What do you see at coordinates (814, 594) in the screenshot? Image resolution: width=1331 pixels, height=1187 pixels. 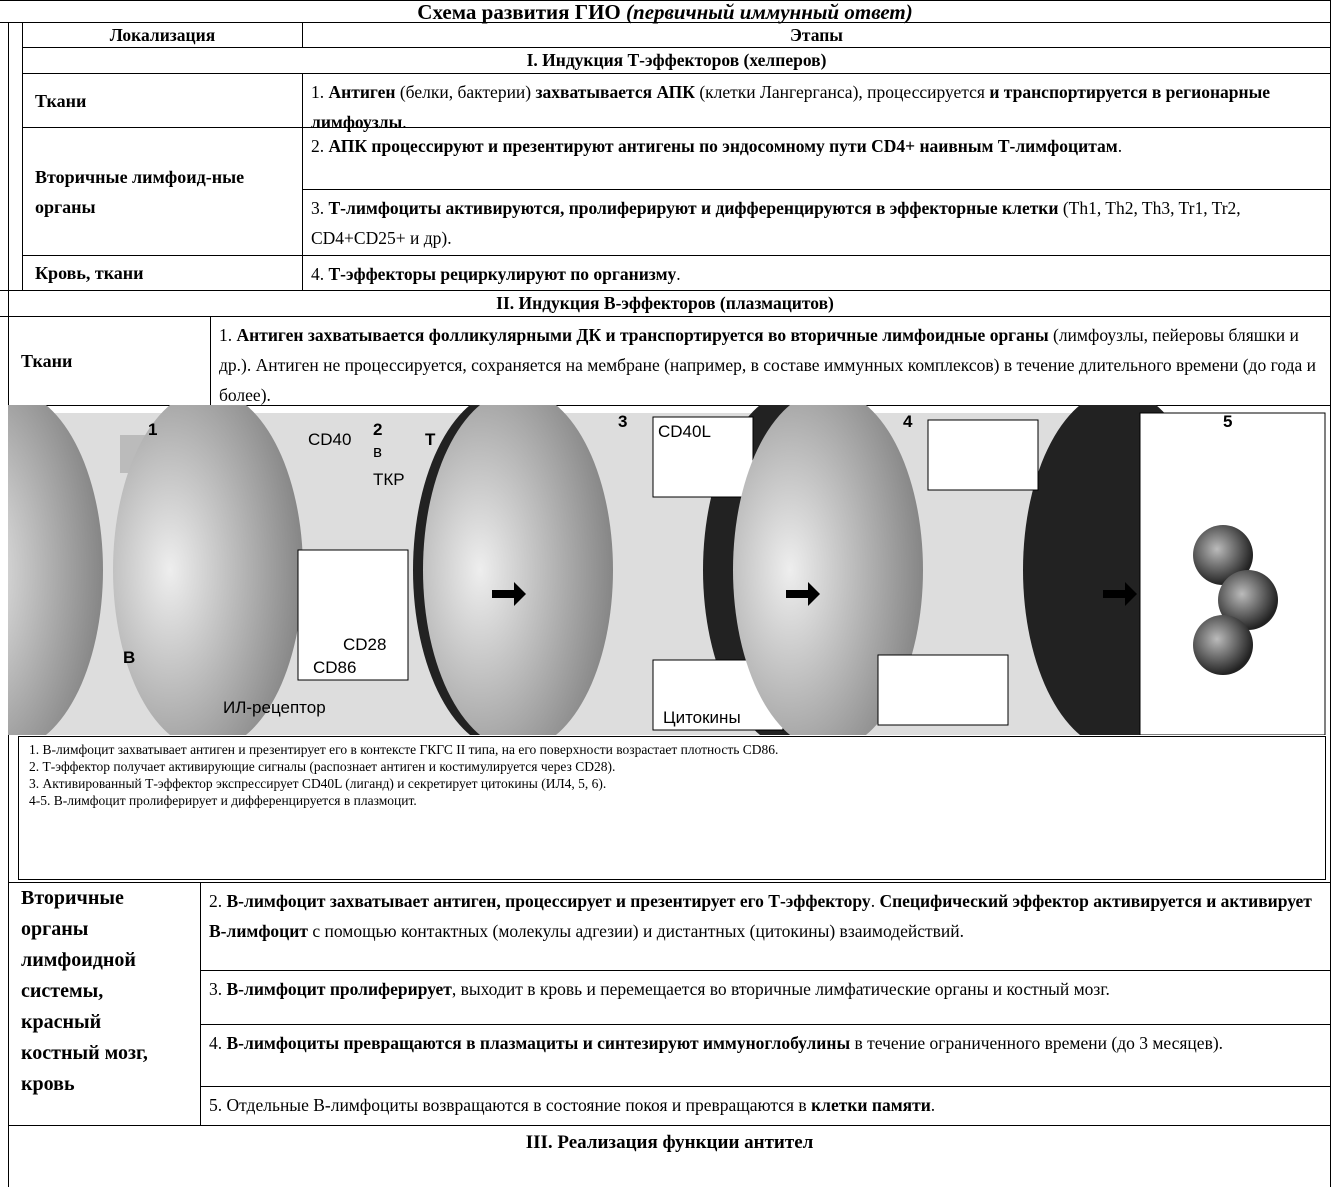 I see `arrows` at bounding box center [814, 594].